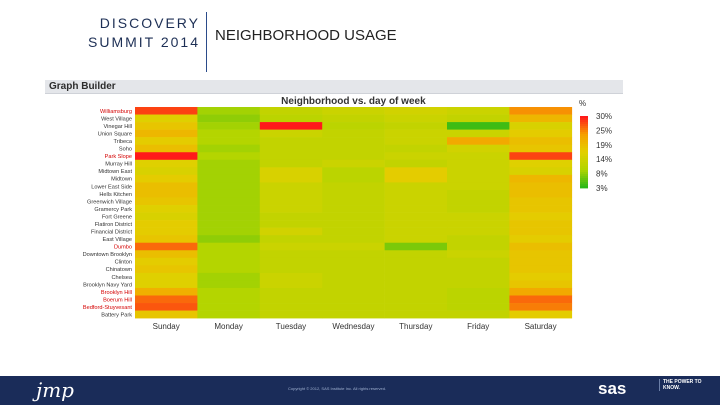  Describe the element at coordinates (82, 86) in the screenshot. I see `graph-builder-title: Graph Builder` at that location.